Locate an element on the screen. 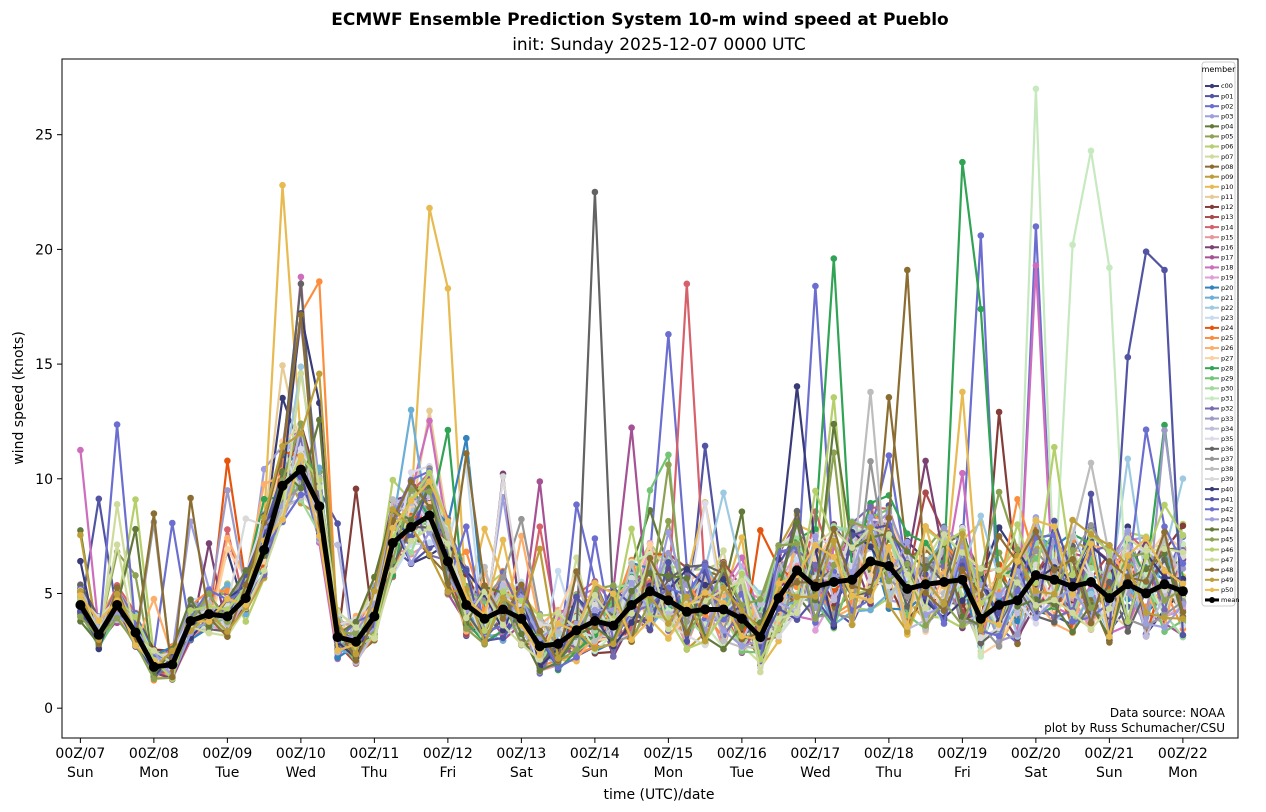 The height and width of the screenshot is (812, 1266). member-point-p24 is located at coordinates (227, 461).